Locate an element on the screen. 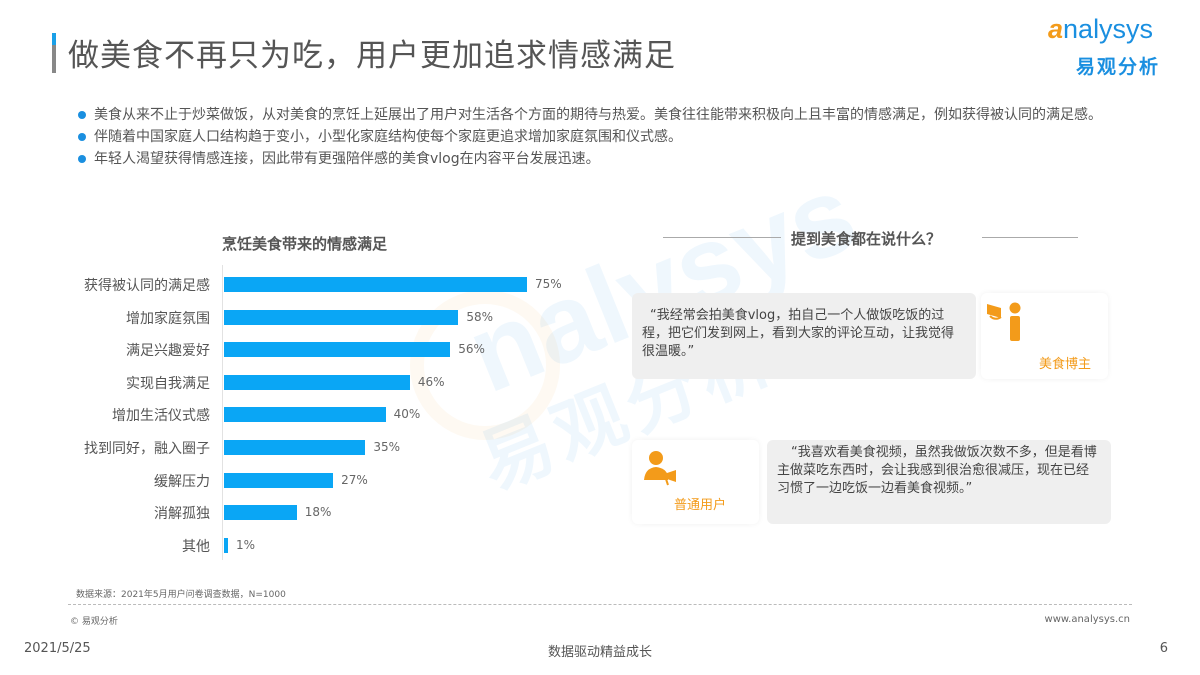 The image size is (1200, 675). bar-label: 找到同好，融入圈子 is located at coordinates (147, 449).